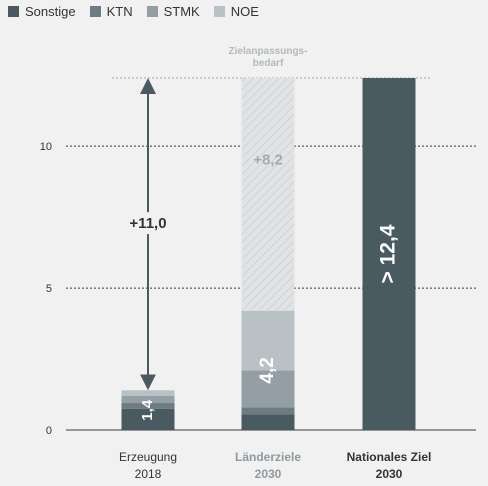 This screenshot has width=488, height=486. Describe the element at coordinates (268, 194) in the screenshot. I see `gap-bar` at that location.